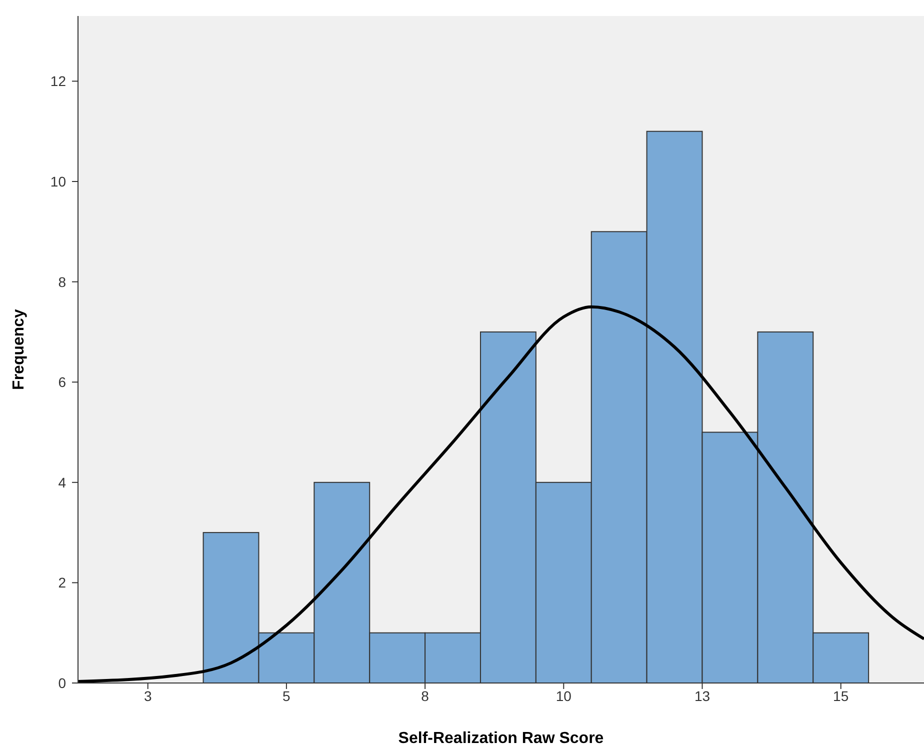  What do you see at coordinates (564, 696) in the screenshot?
I see `x-tick-label: 10` at bounding box center [564, 696].